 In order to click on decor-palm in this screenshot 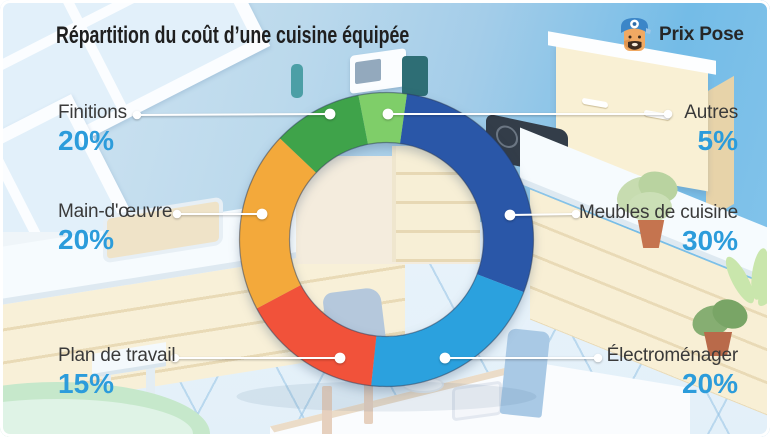, I will do `click(745, 279)`.